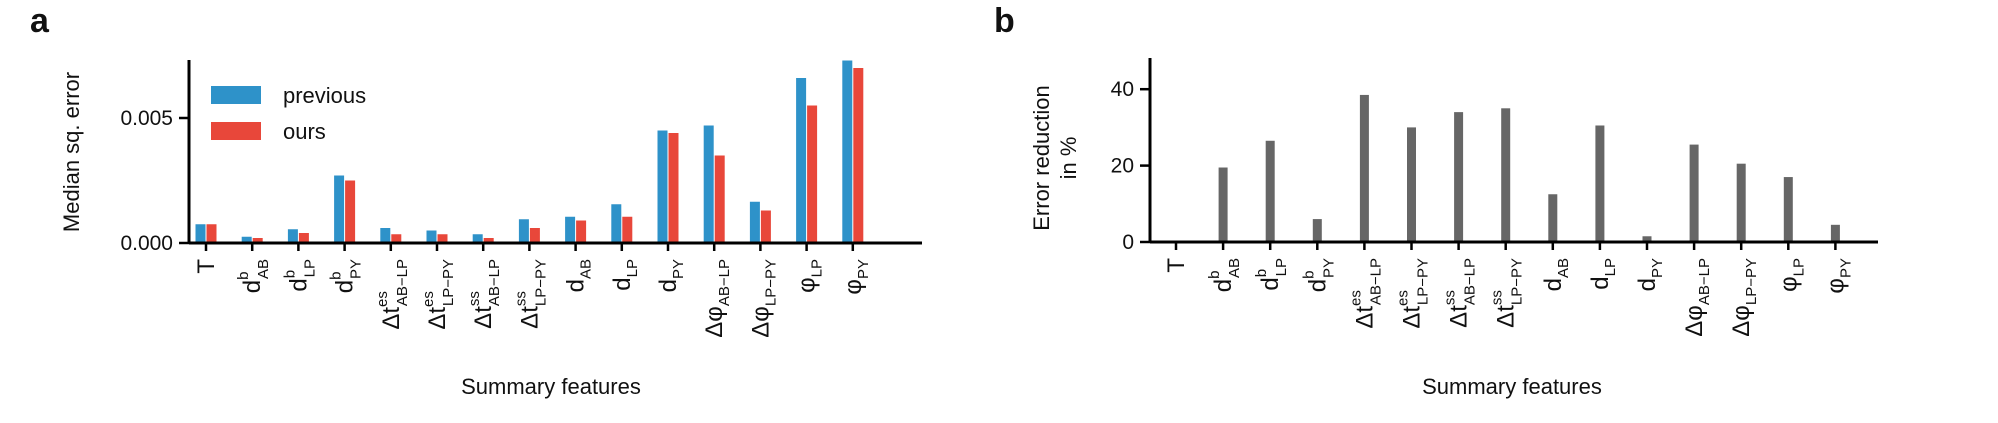  I want to click on bar-ours-phi-py, so click(858, 155).